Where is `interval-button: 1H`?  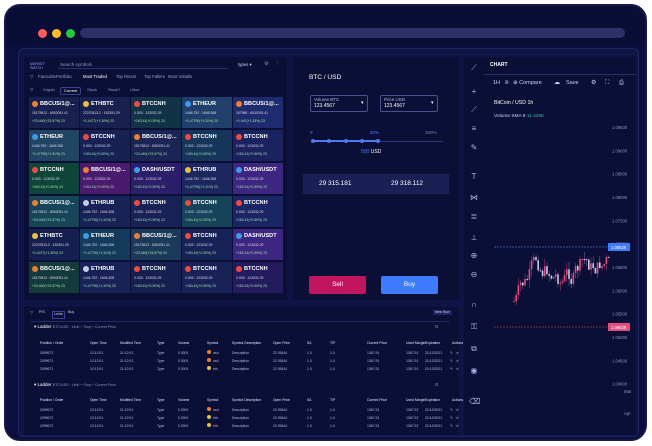 interval-button: 1H is located at coordinates (497, 83).